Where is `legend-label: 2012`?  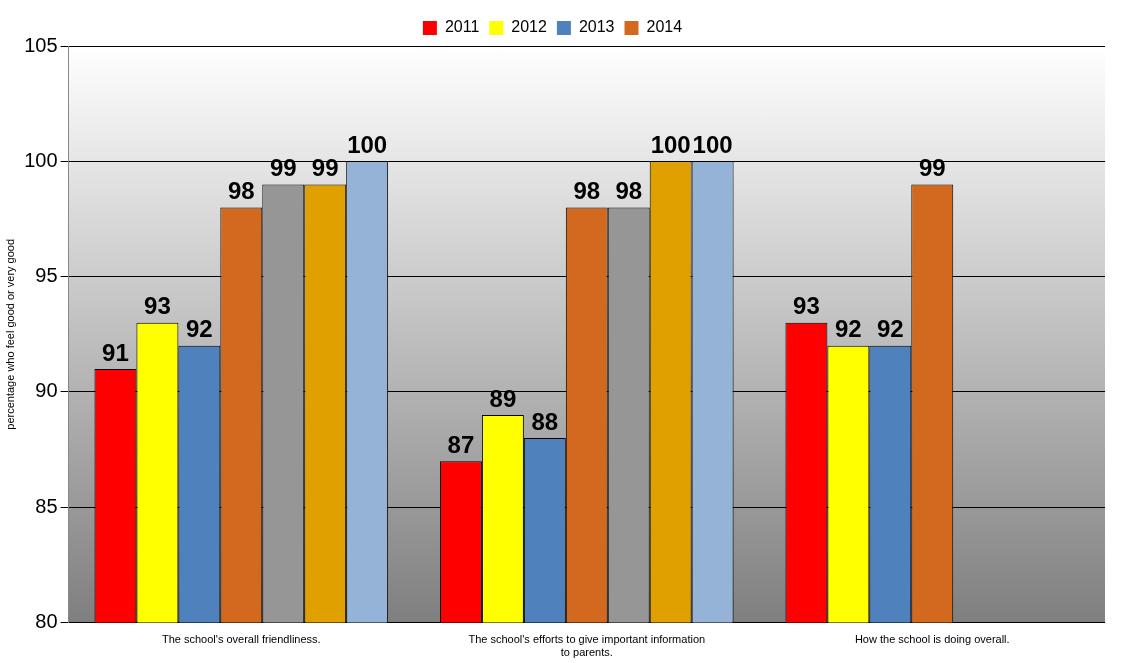 legend-label: 2012 is located at coordinates (529, 27).